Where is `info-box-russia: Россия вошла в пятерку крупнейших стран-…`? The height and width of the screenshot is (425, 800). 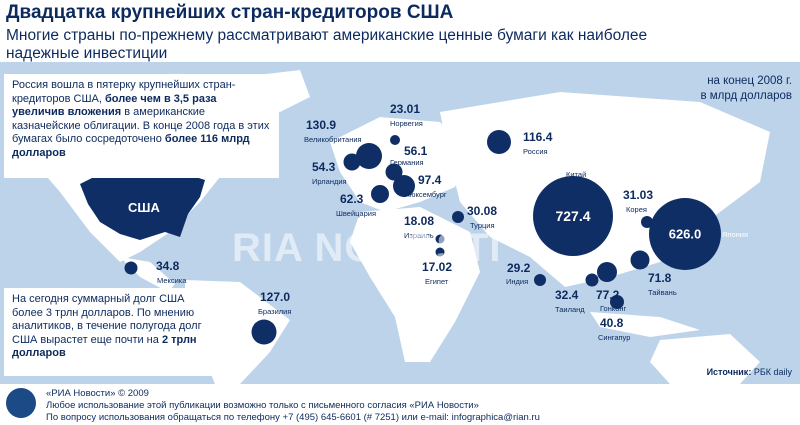
info-box-russia: Россия вошла в пятерку крупнейших стран-… is located at coordinates (141, 126).